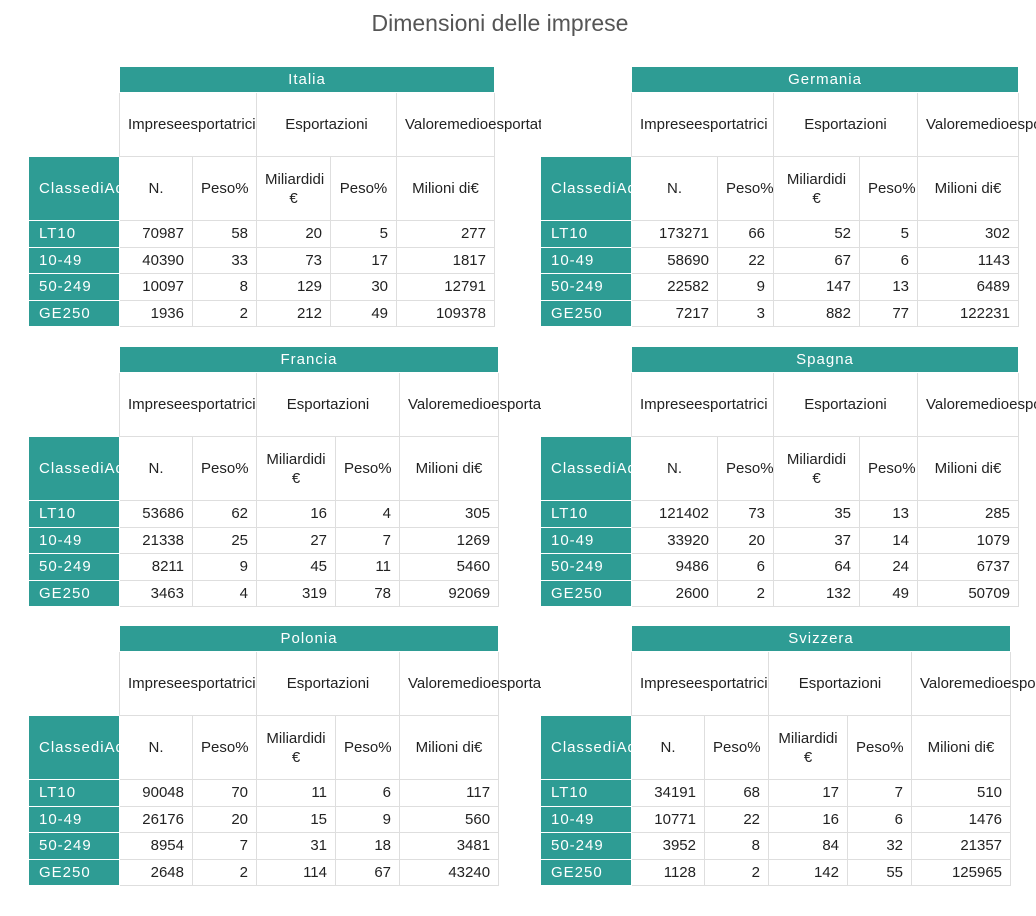  Describe the element at coordinates (449, 819) in the screenshot. I see `cell-valore-medio: 560` at that location.